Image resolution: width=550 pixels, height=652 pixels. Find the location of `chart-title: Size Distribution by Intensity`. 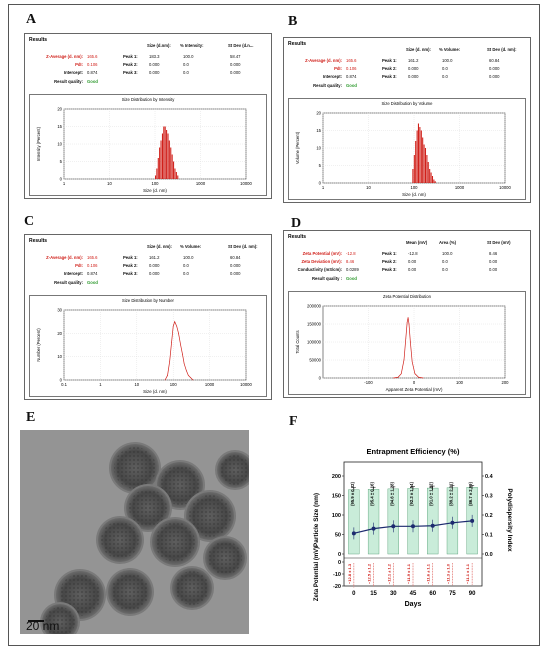

chart-title: Size Distribution by Intensity is located at coordinates (148, 99).